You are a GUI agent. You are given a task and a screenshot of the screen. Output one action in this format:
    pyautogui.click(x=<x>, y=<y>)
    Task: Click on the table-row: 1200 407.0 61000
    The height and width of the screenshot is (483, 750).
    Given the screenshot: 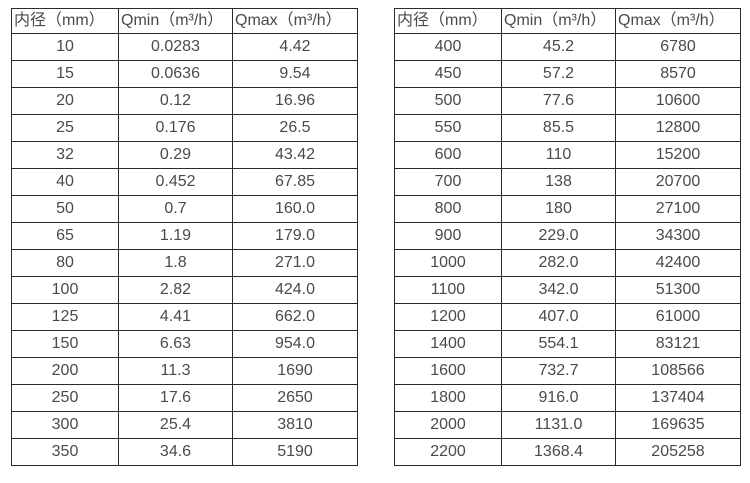 What is the action you would take?
    pyautogui.click(x=567, y=317)
    